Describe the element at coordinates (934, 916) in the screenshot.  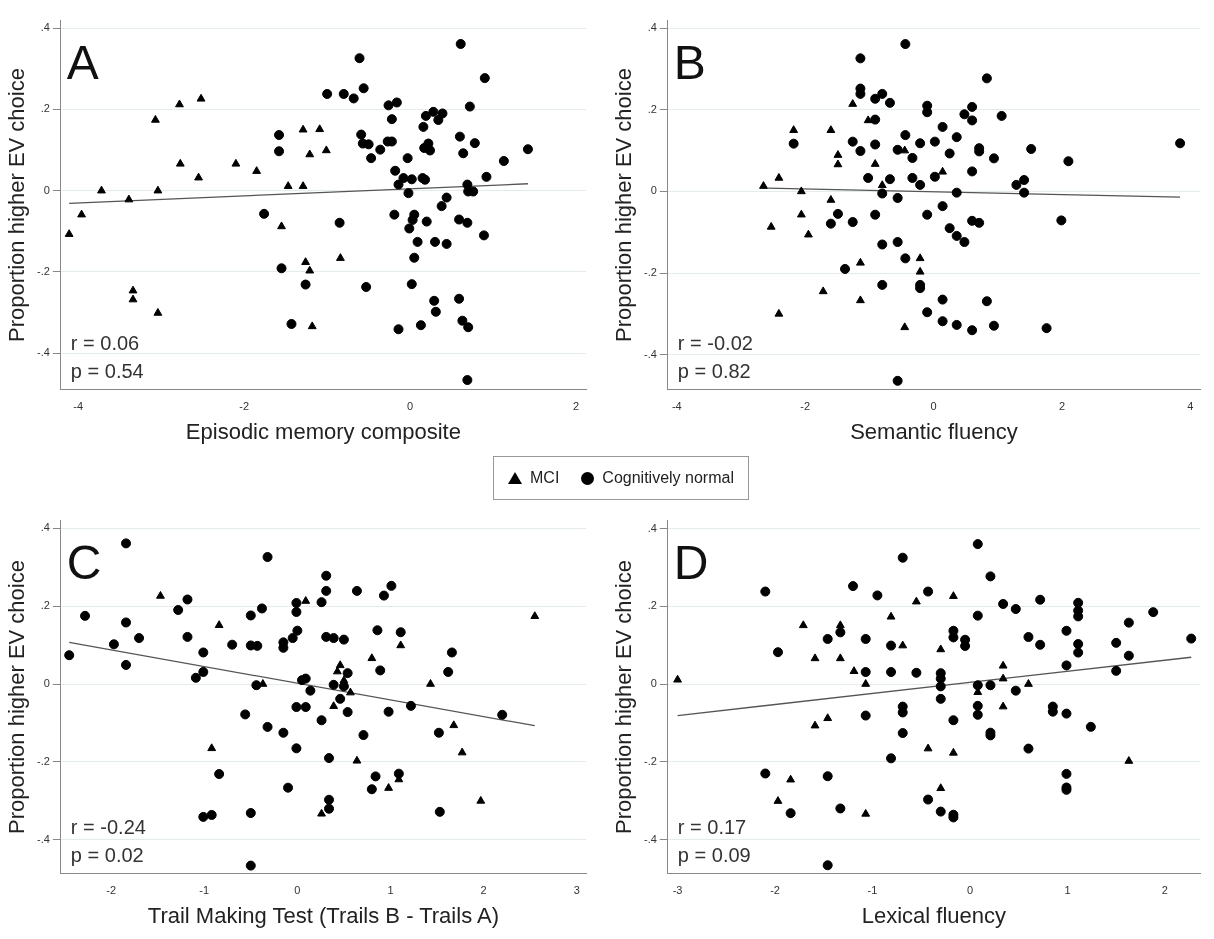
I see `x-axis-title: Lexical fluency` at that location.